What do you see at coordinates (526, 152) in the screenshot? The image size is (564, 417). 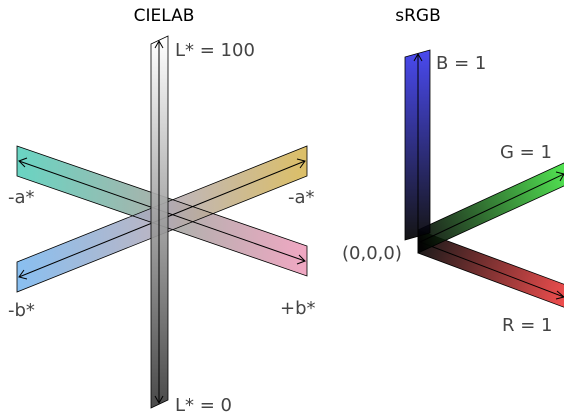 I see `g-label: G = 1` at bounding box center [526, 152].